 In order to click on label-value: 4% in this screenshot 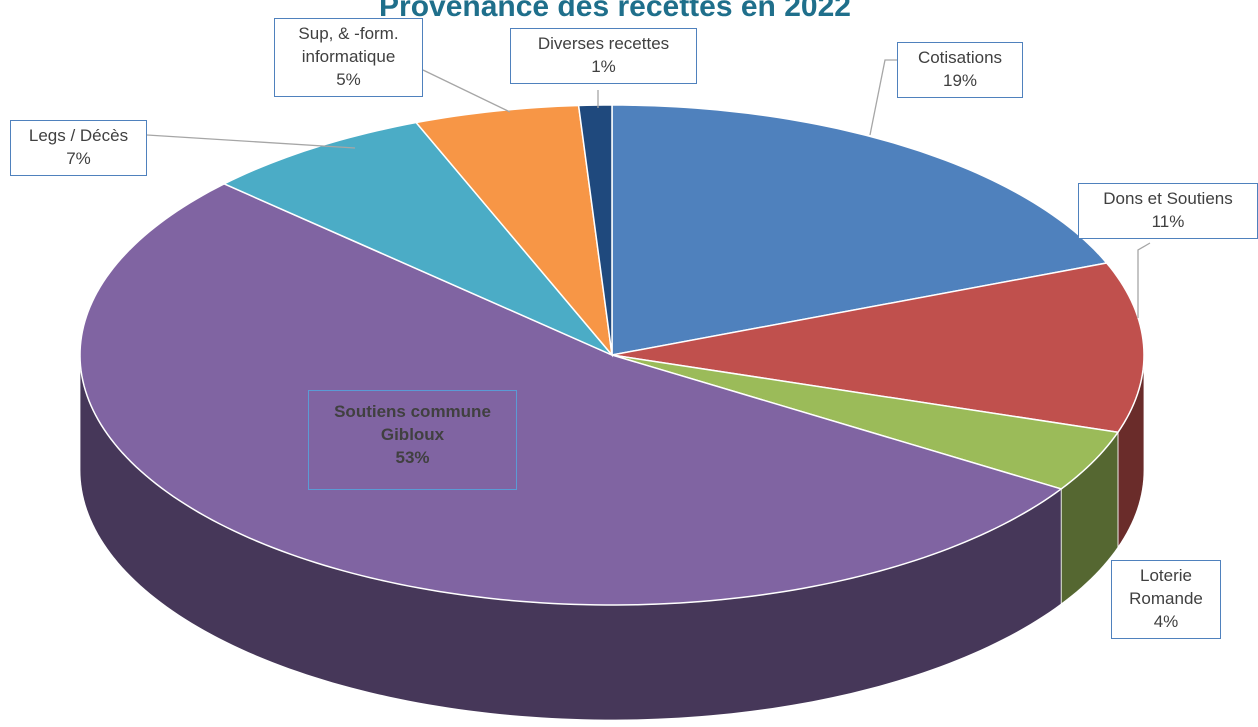, I will do `click(1166, 621)`.